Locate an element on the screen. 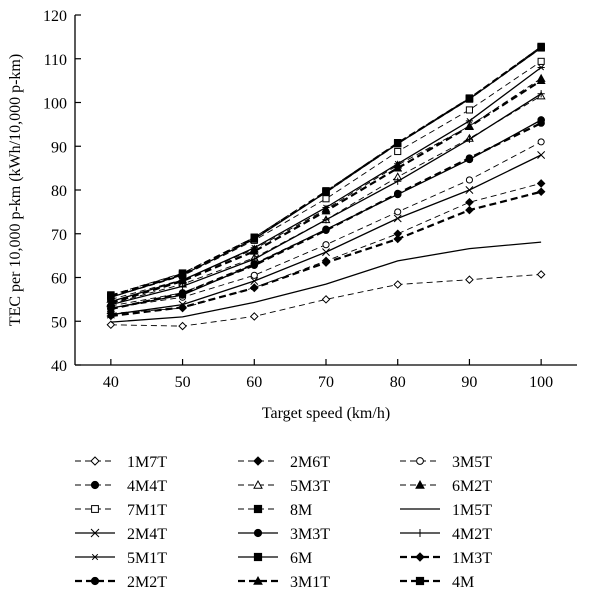 The height and width of the screenshot is (606, 604). legend-label: 6M is located at coordinates (301, 558).